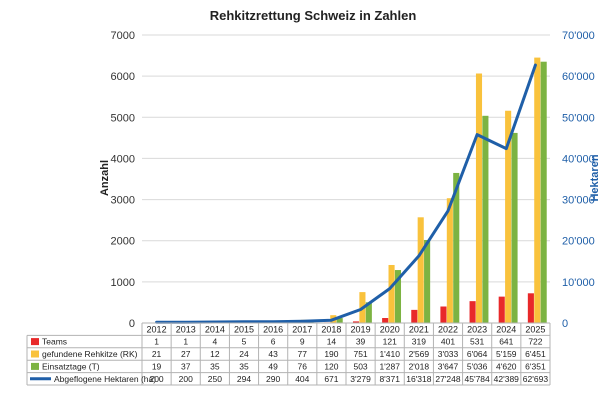  What do you see at coordinates (389, 379) in the screenshot?
I see `table-cell: 8'371` at bounding box center [389, 379].